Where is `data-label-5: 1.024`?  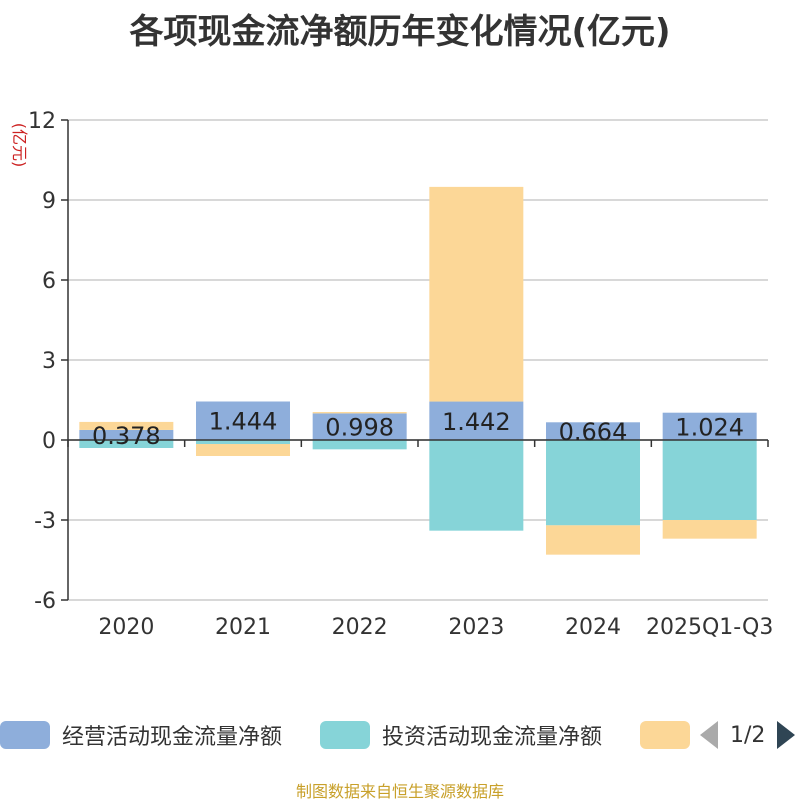 data-label-5: 1.024 is located at coordinates (709, 427).